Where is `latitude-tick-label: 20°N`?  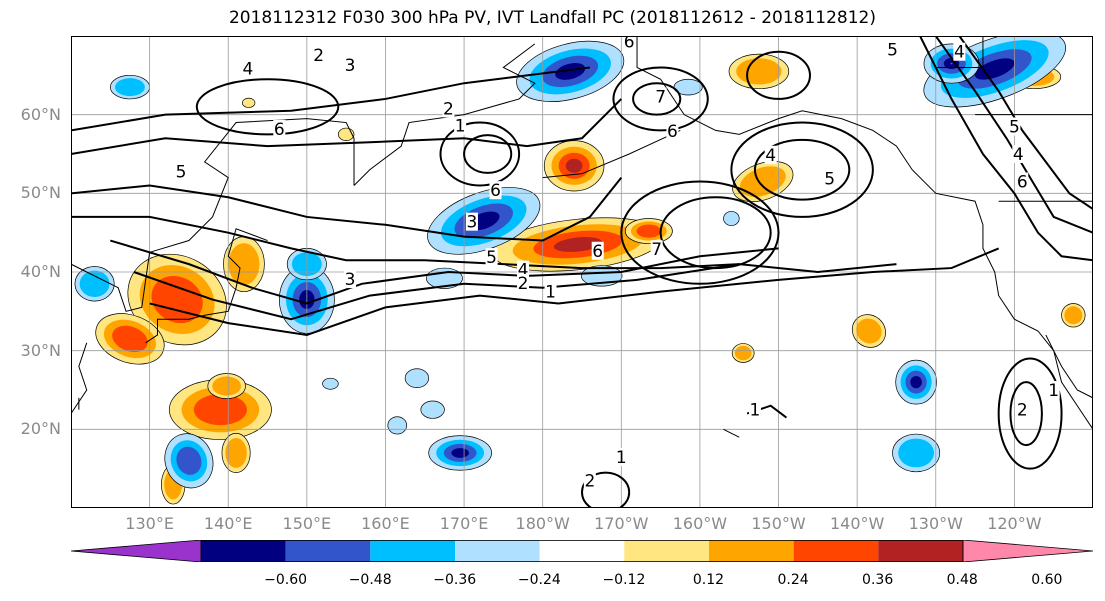
latitude-tick-label: 20°N is located at coordinates (40, 429).